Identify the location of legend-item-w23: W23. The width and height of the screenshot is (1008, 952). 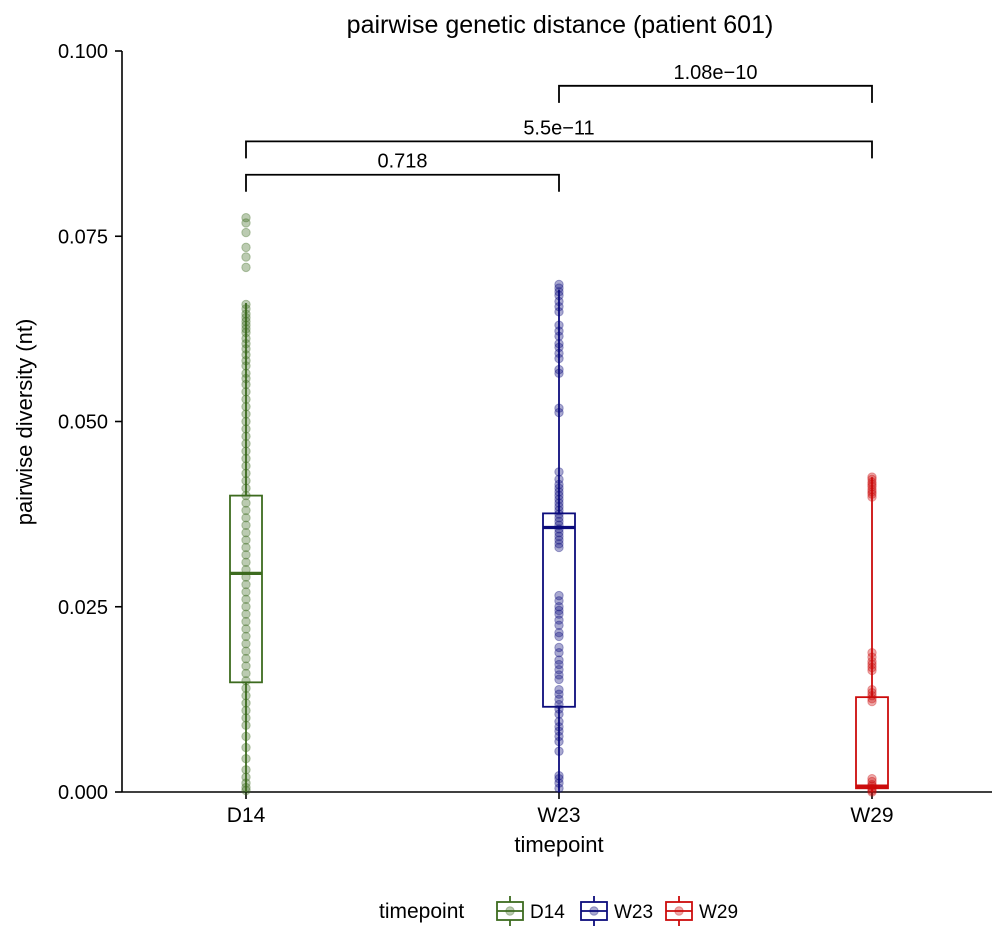
(616, 911).